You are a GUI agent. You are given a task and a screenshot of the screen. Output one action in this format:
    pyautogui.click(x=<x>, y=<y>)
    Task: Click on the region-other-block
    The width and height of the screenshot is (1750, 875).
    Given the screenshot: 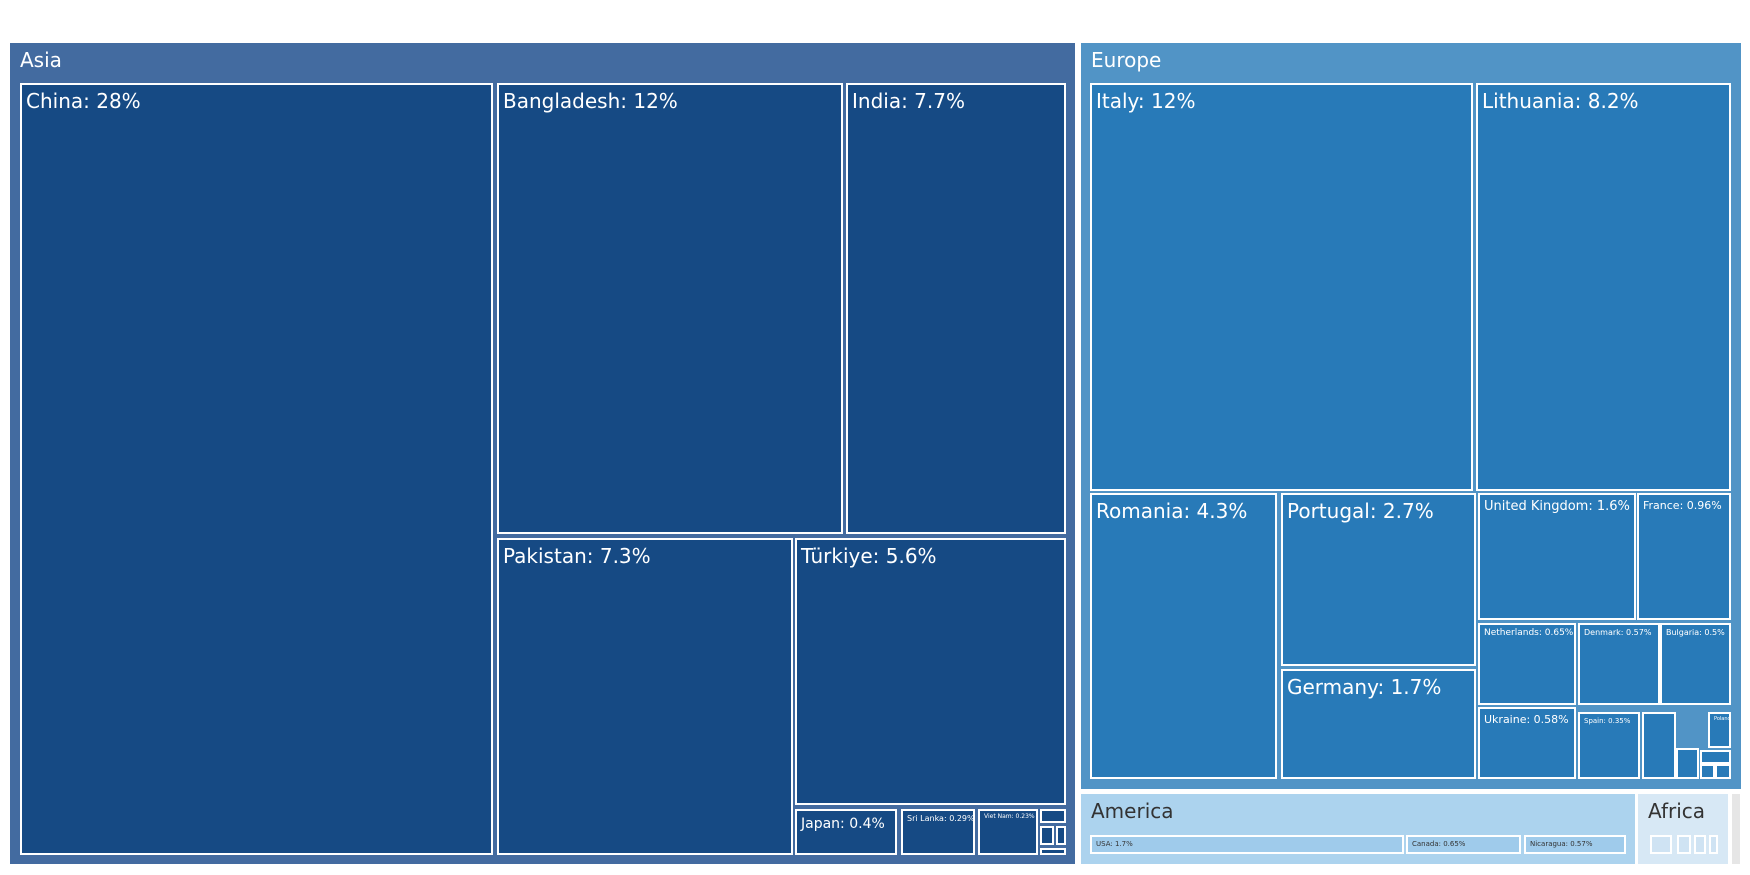 What is the action you would take?
    pyautogui.click(x=1736, y=829)
    